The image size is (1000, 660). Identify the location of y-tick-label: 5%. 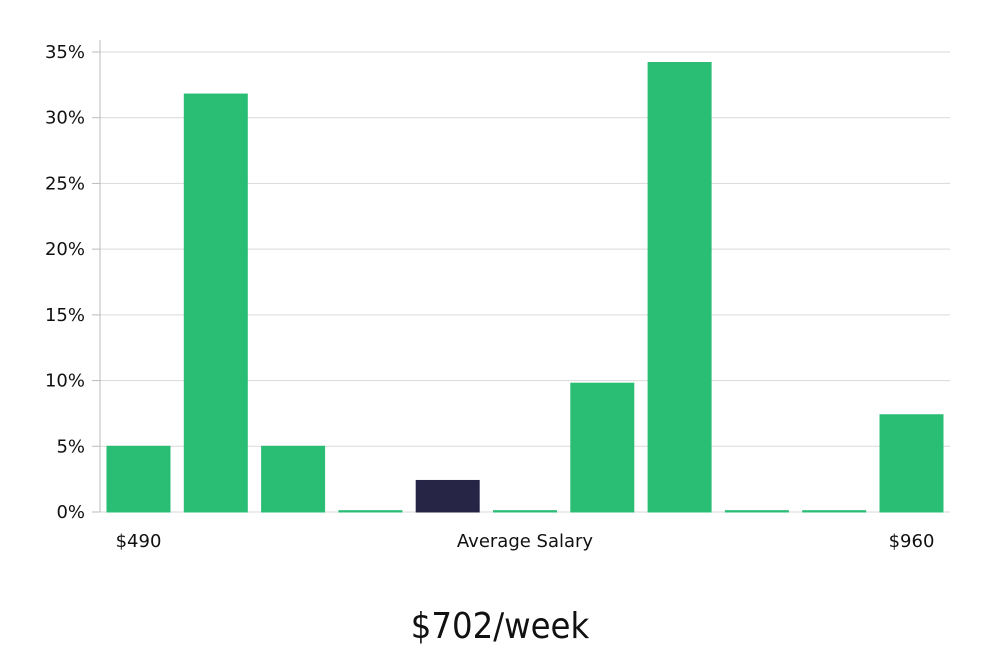
(70, 446).